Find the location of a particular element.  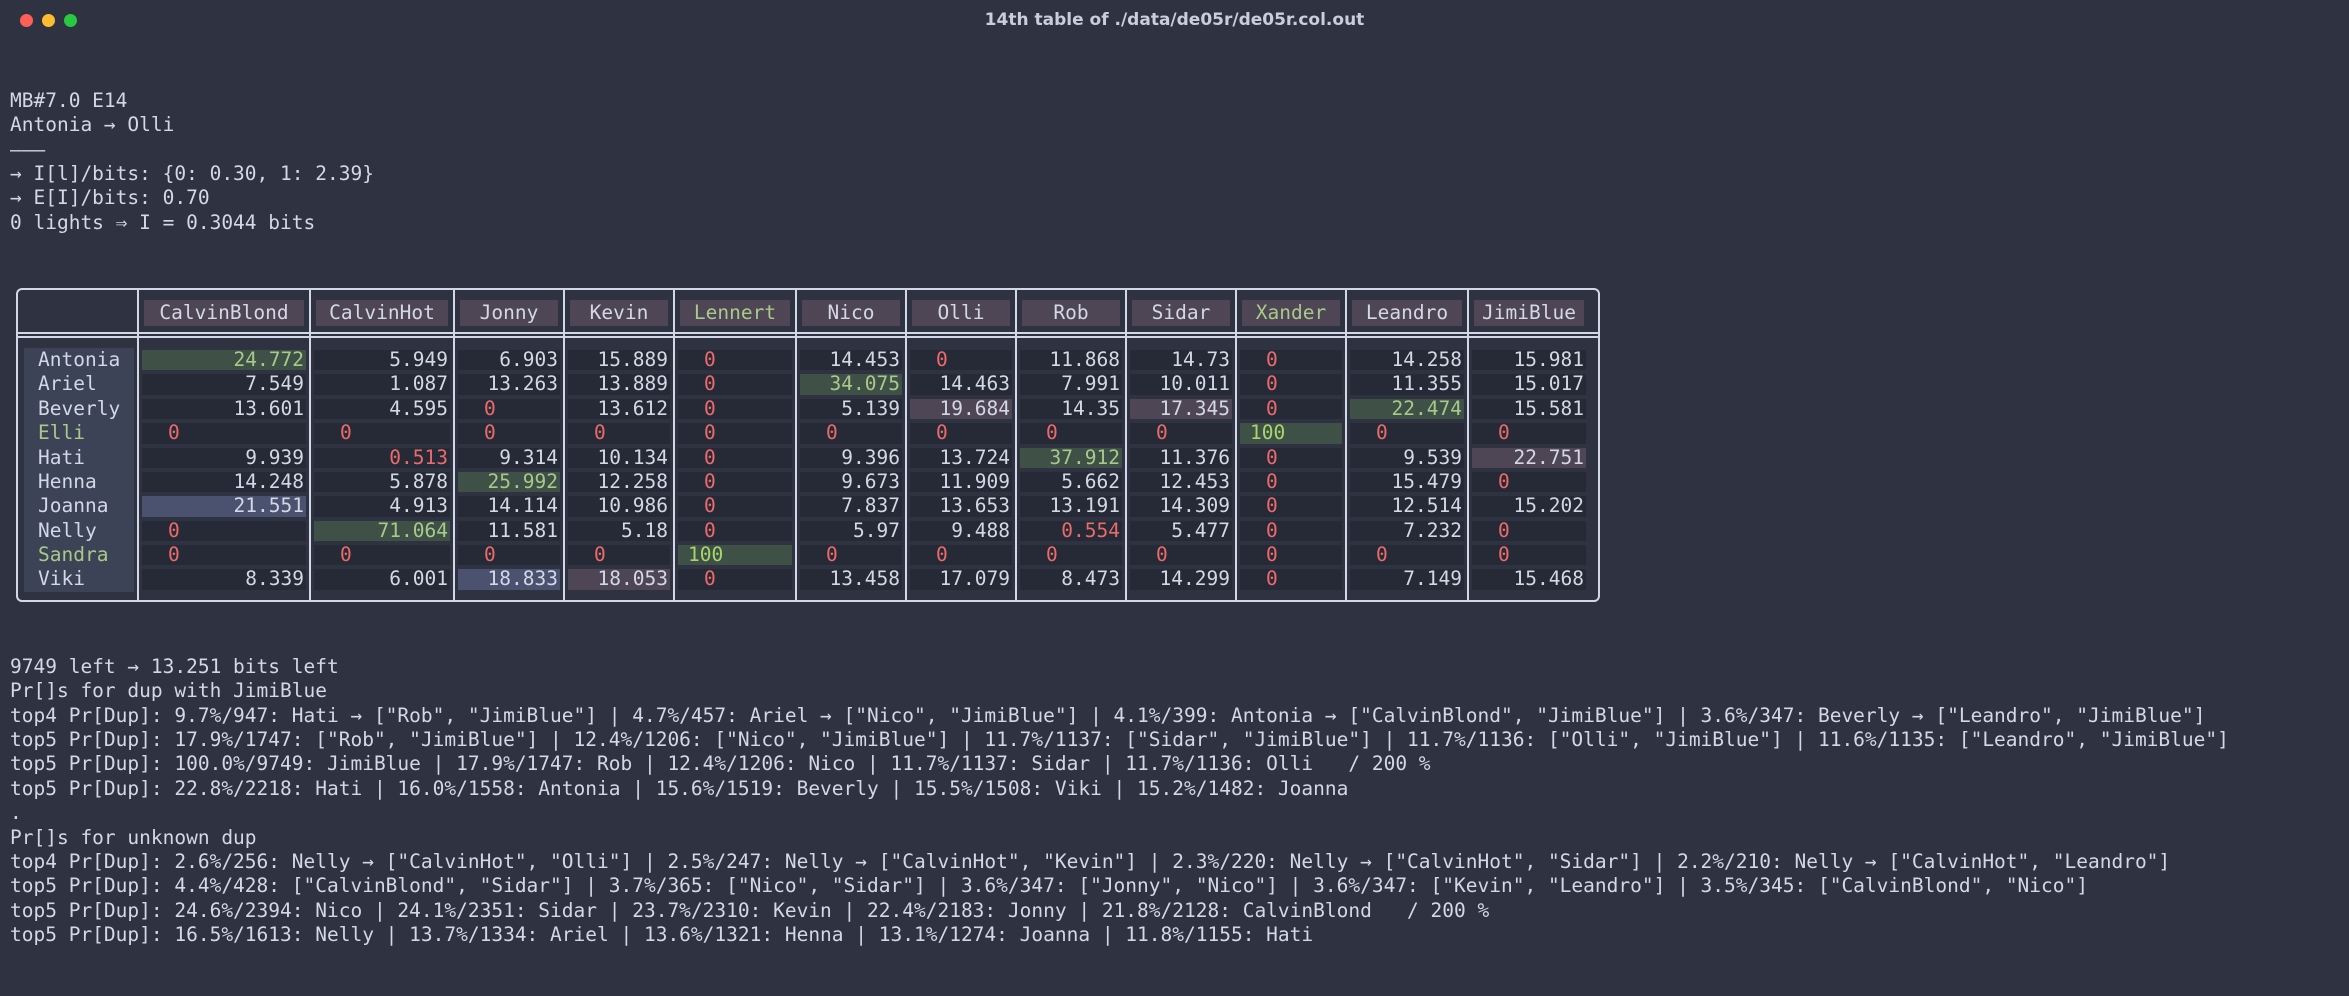

table-cell: 4.913 is located at coordinates (382, 506).